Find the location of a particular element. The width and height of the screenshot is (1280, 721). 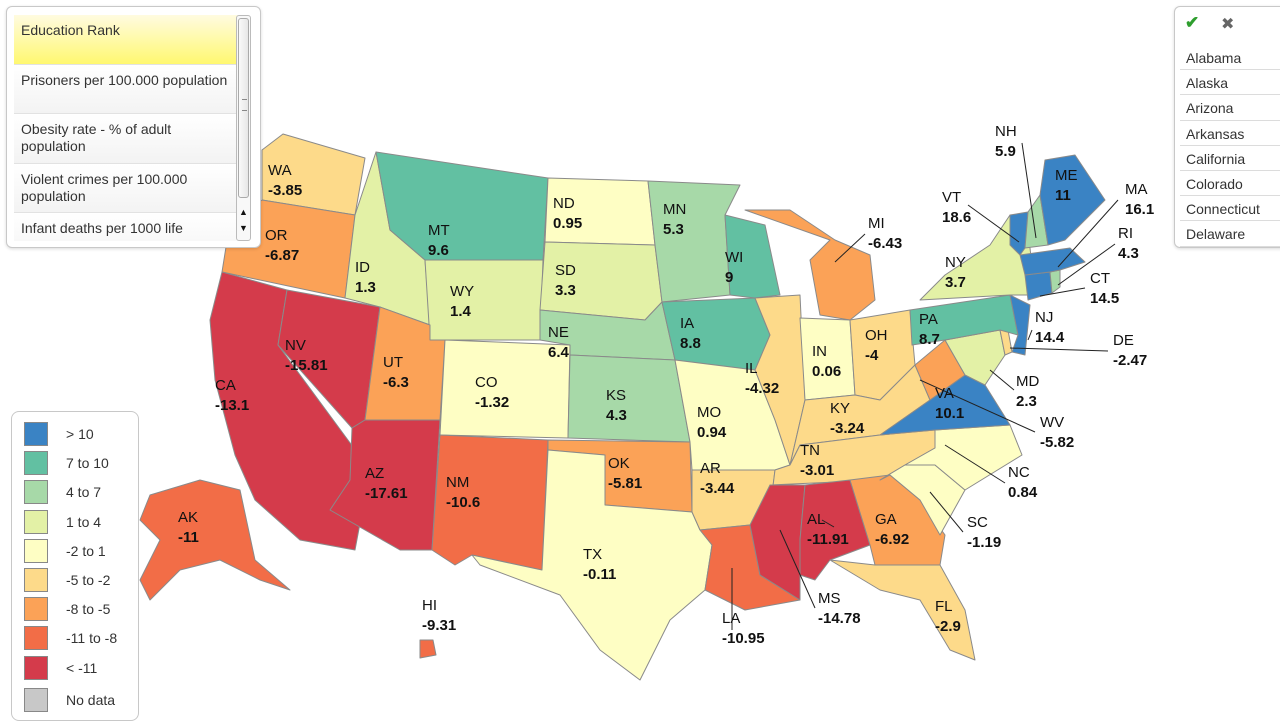

state-wy is located at coordinates (484, 300).